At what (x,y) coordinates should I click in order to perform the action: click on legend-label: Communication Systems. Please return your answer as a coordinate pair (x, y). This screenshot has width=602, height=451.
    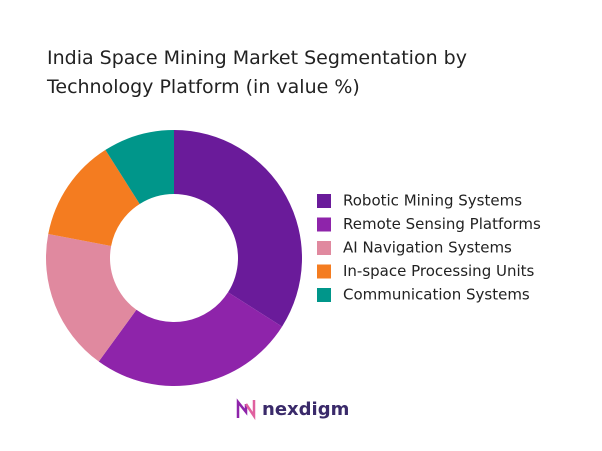
    Looking at the image, I should click on (436, 295).